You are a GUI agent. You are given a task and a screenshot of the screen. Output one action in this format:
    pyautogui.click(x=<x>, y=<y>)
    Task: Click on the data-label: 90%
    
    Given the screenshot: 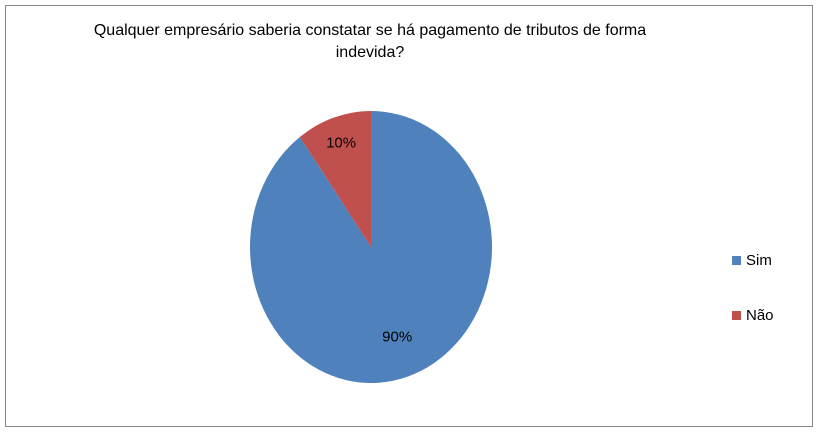 What is the action you would take?
    pyautogui.click(x=397, y=337)
    